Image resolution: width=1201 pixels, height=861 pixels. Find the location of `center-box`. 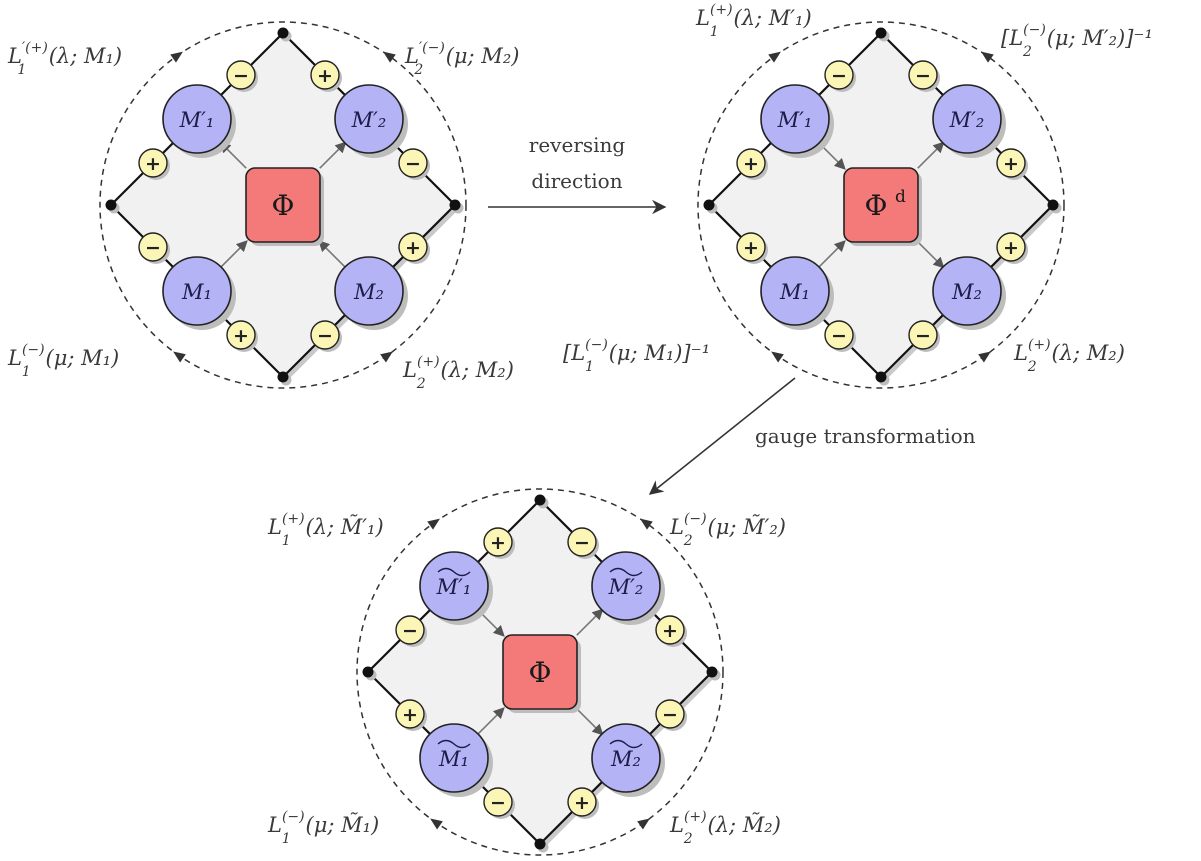

center-box is located at coordinates (540, 672).